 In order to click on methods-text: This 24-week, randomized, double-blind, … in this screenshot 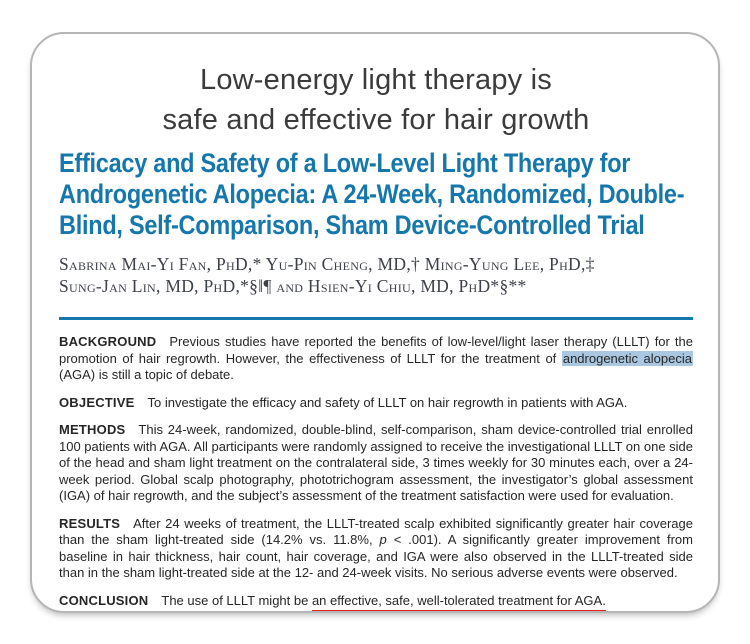, I will do `click(376, 462)`.